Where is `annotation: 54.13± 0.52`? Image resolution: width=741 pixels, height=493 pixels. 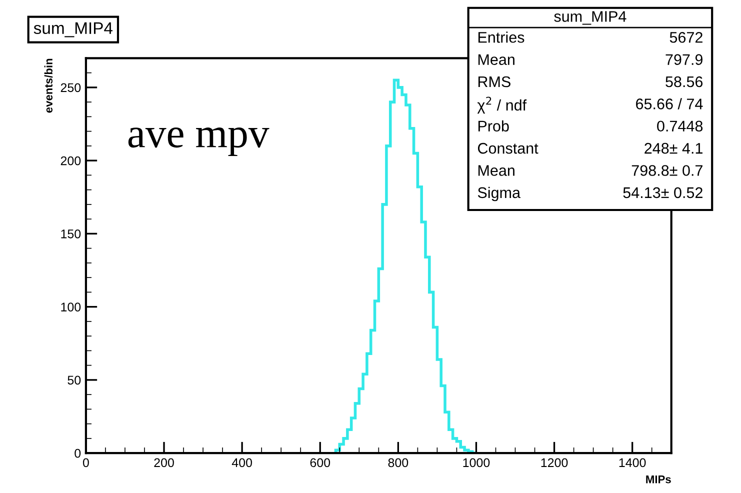
annotation: 54.13± 0.52 is located at coordinates (662, 192).